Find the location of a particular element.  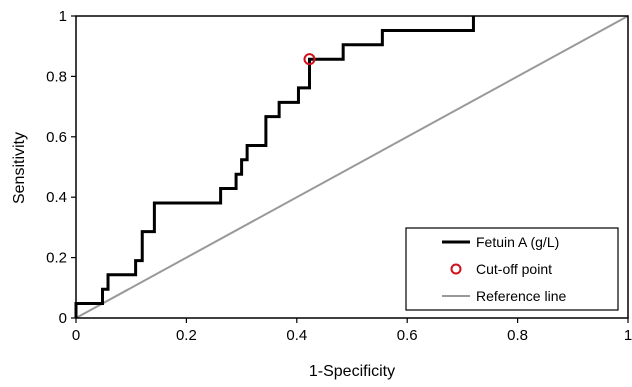

x-tick-label: 0 is located at coordinates (76, 335).